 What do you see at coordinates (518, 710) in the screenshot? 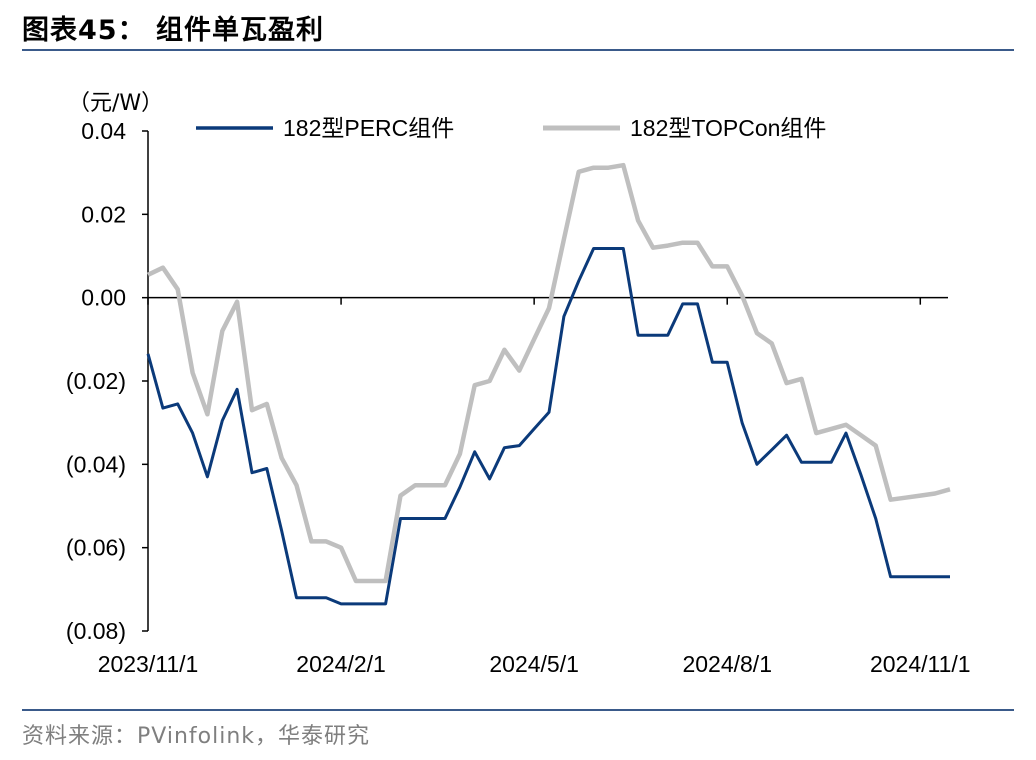
I see `source-rule` at bounding box center [518, 710].